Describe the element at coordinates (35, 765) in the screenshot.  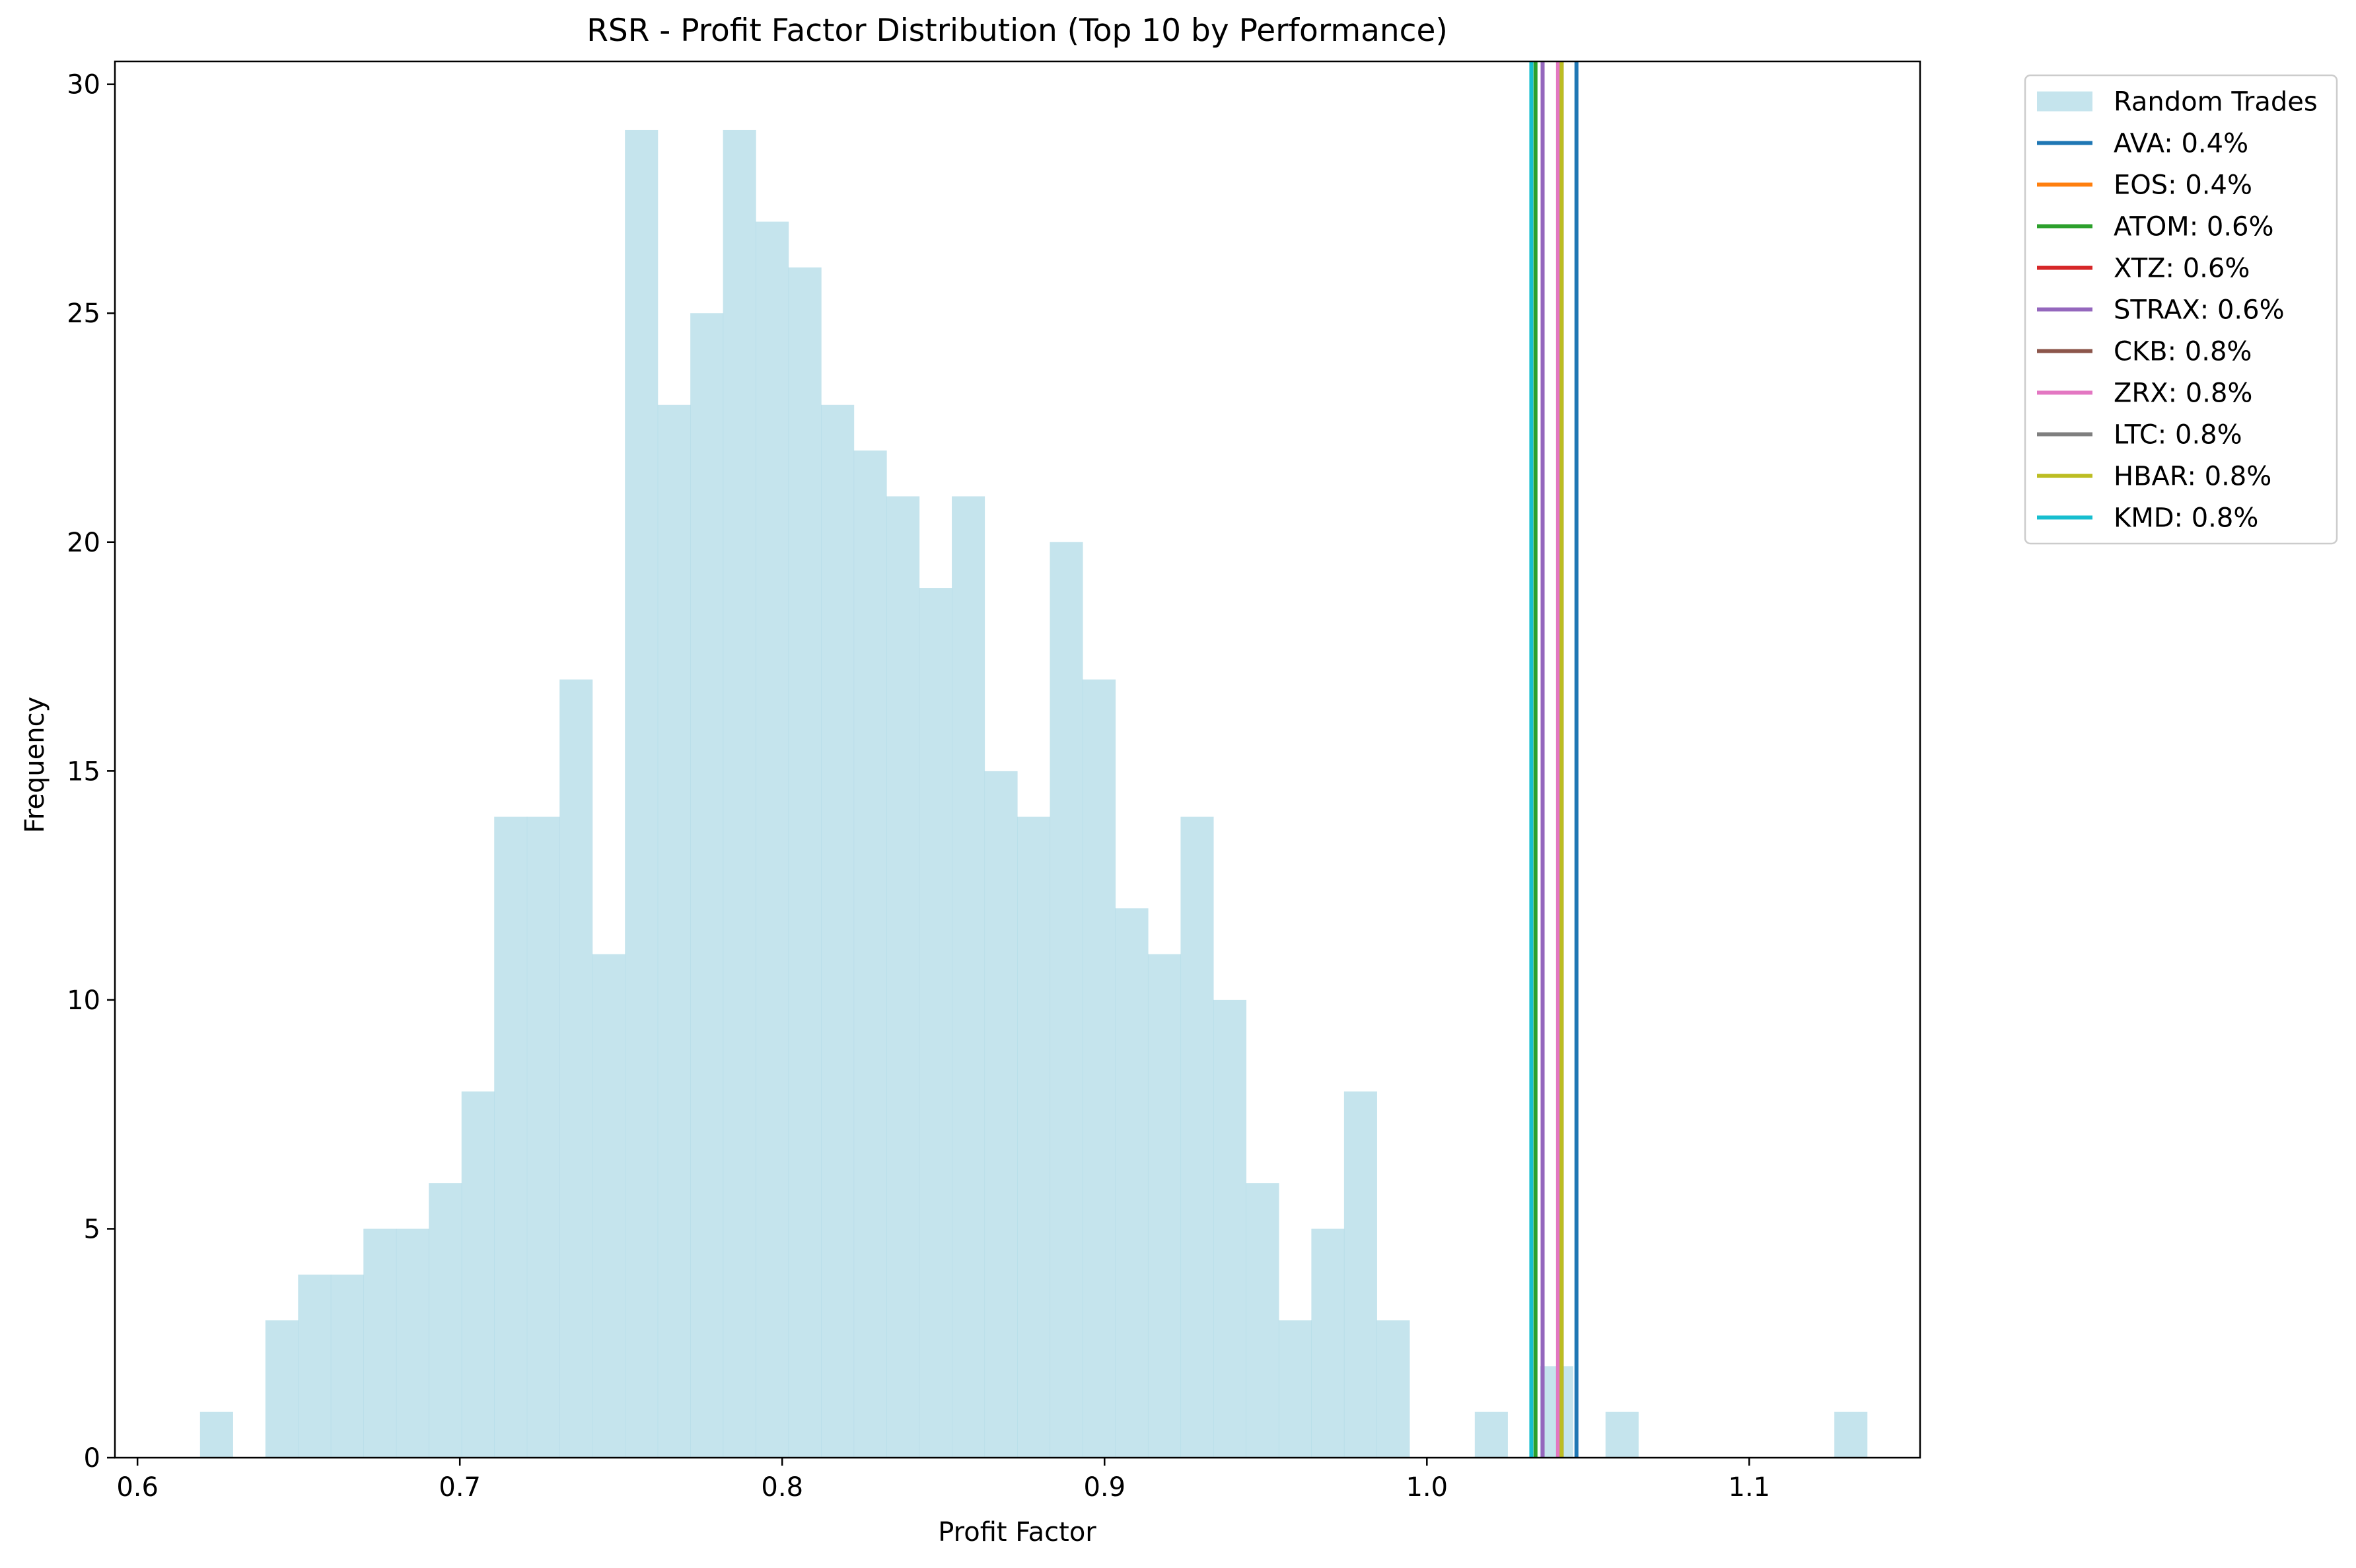
I see `y-axis-label: Frequency` at that location.